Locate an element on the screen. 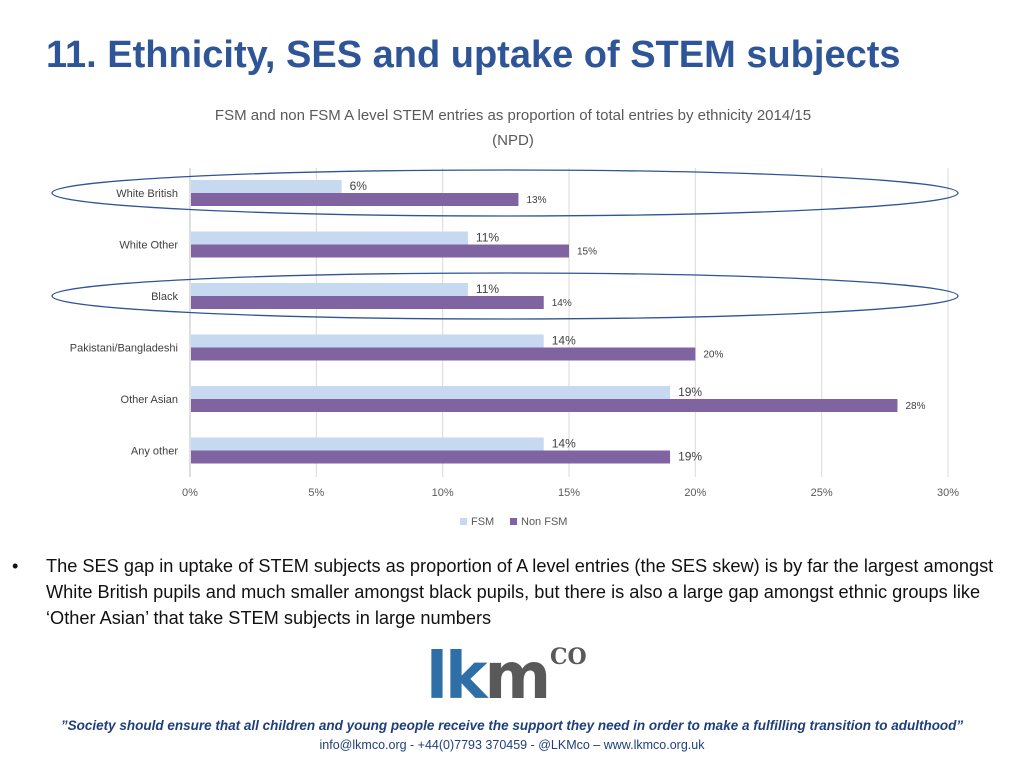 The height and width of the screenshot is (768, 1024). non-fsm-value-label: 15% is located at coordinates (587, 252).